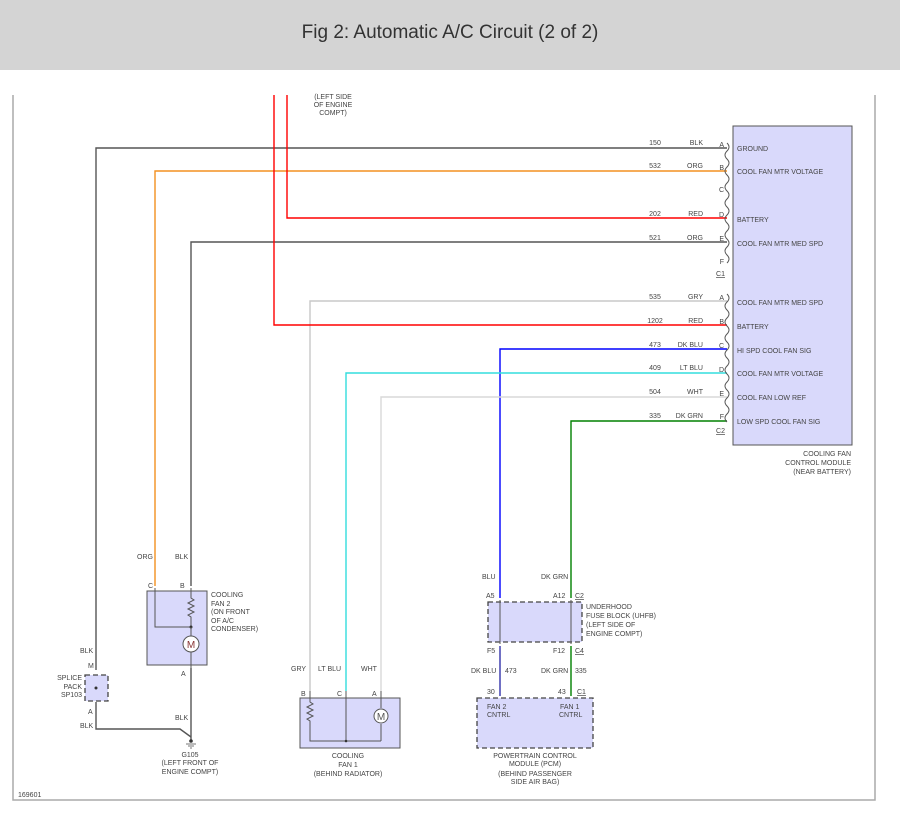  Describe the element at coordinates (227, 595) in the screenshot. I see `svg-text: COOLING` at that location.